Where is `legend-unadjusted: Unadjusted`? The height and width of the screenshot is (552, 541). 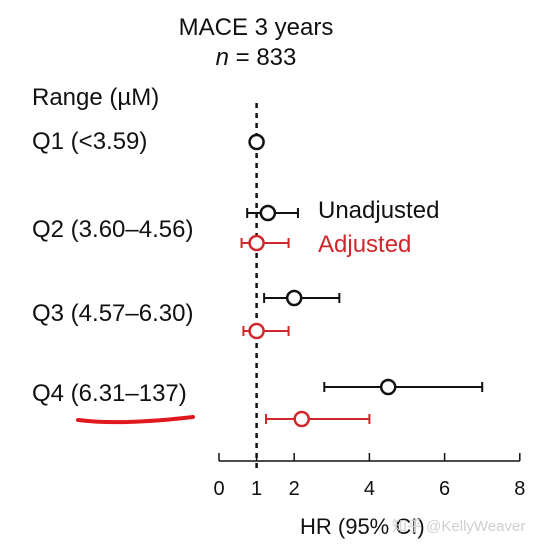
legend-unadjusted: Unadjusted is located at coordinates (379, 210).